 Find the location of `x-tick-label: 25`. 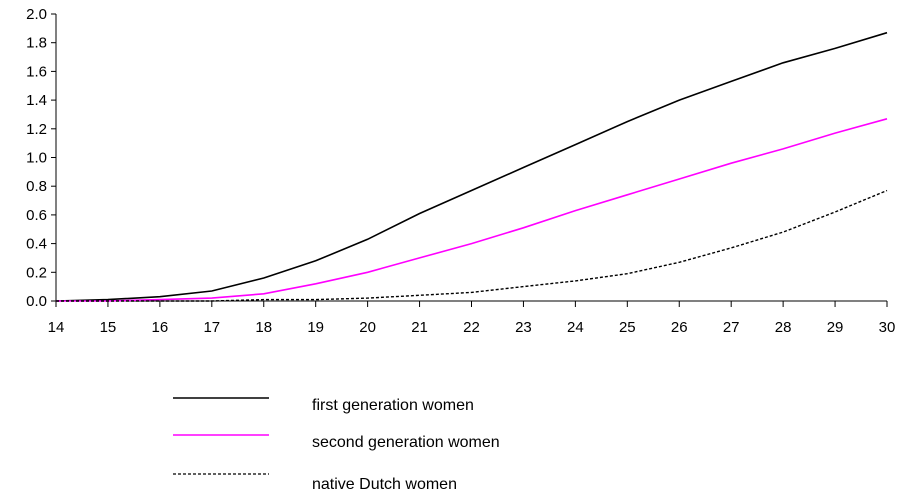

x-tick-label: 25 is located at coordinates (627, 327).